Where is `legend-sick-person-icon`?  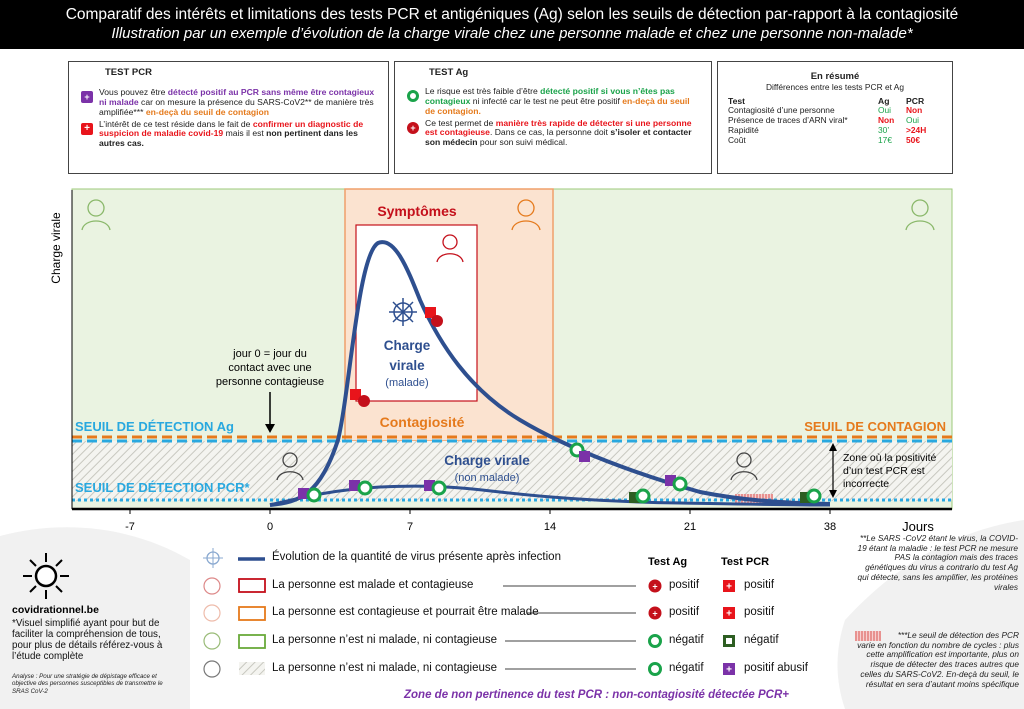
legend-sick-person-icon is located at coordinates (212, 586).